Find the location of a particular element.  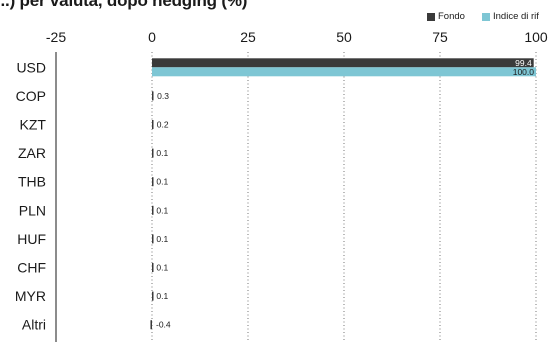

x-tick-label: 75 is located at coordinates (440, 37).